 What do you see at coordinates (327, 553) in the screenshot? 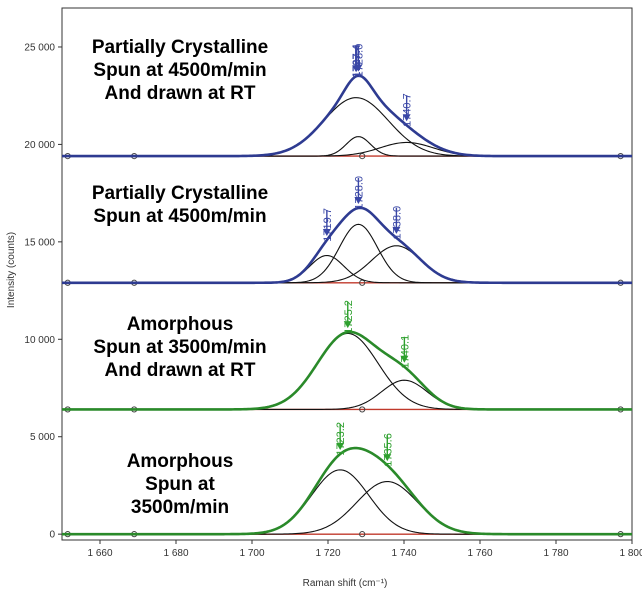
I see `x-tick-label: 1 720` at bounding box center [327, 553].